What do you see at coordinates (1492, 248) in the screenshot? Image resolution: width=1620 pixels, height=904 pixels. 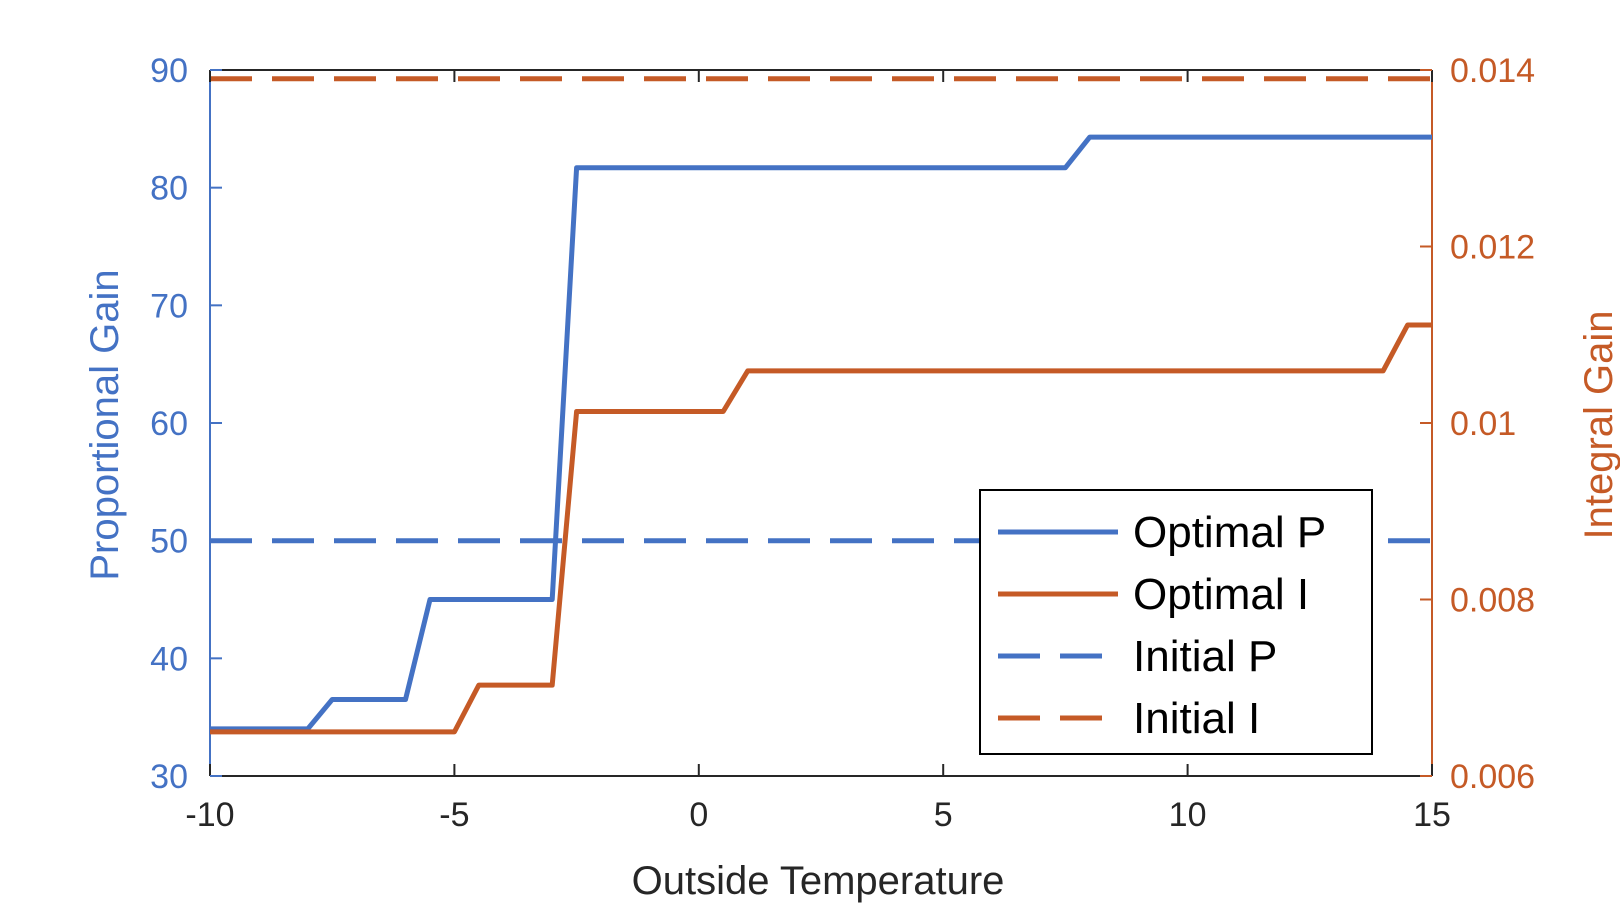 I see `y-right-tick-label: 0.012` at bounding box center [1492, 248].